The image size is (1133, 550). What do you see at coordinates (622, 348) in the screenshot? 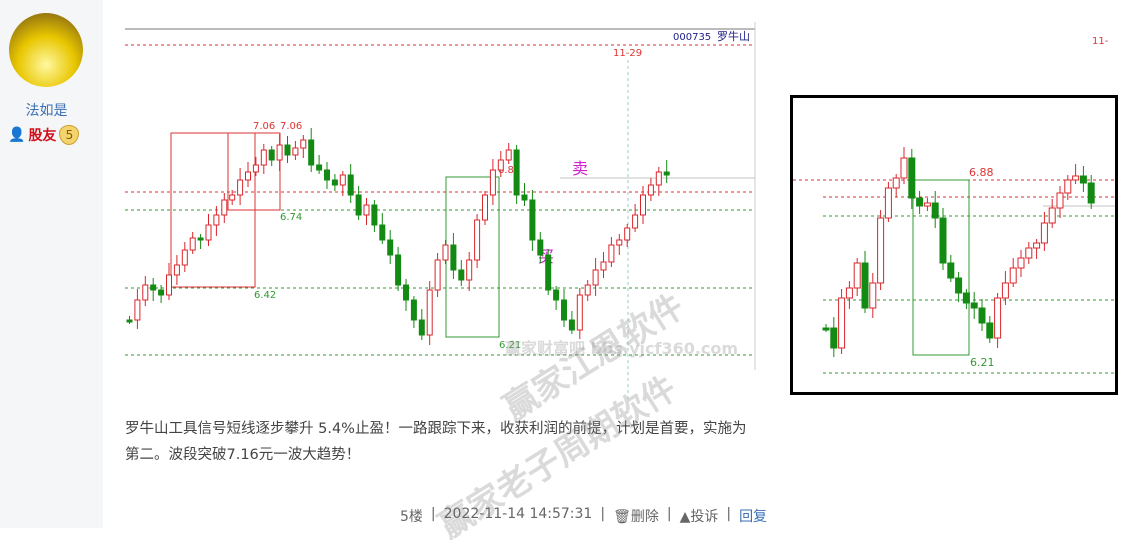
I see `watermark: 赢家财富吧 bbs.yjcf360.com` at bounding box center [622, 348].